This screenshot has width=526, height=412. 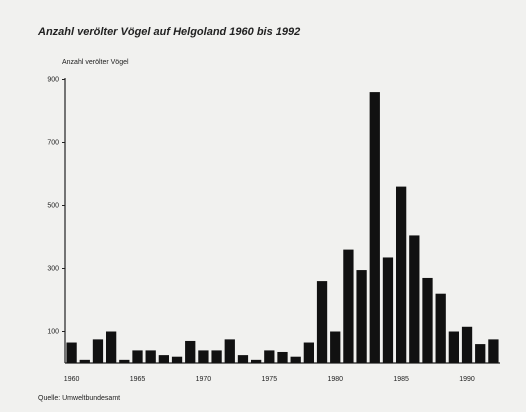 I want to click on x-tick-label: 1965, so click(x=138, y=379).